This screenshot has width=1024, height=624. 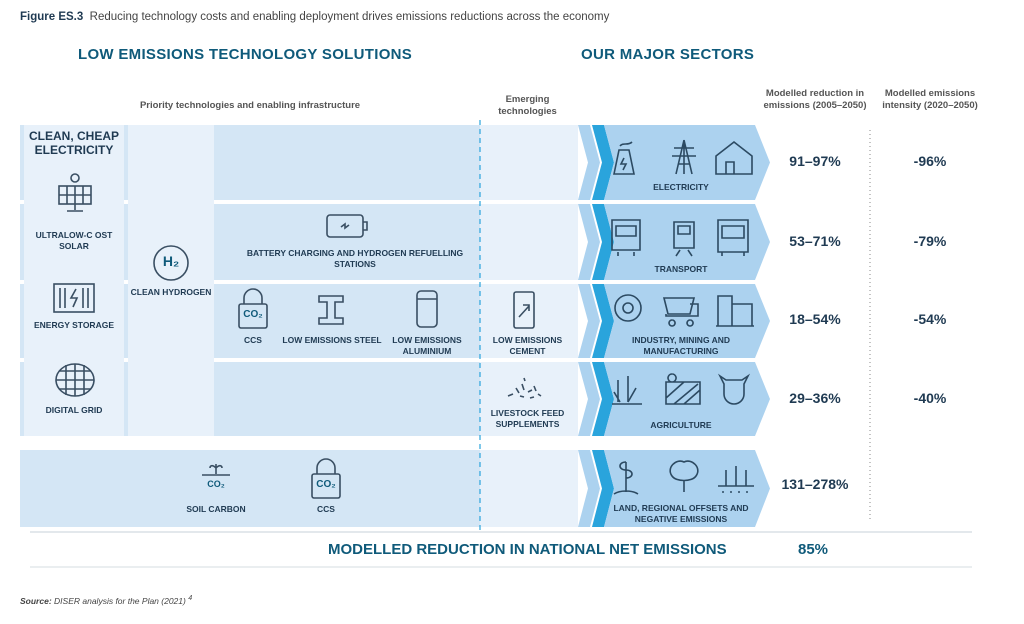 What do you see at coordinates (736, 479) in the screenshot?
I see `sprouts-icon` at bounding box center [736, 479].